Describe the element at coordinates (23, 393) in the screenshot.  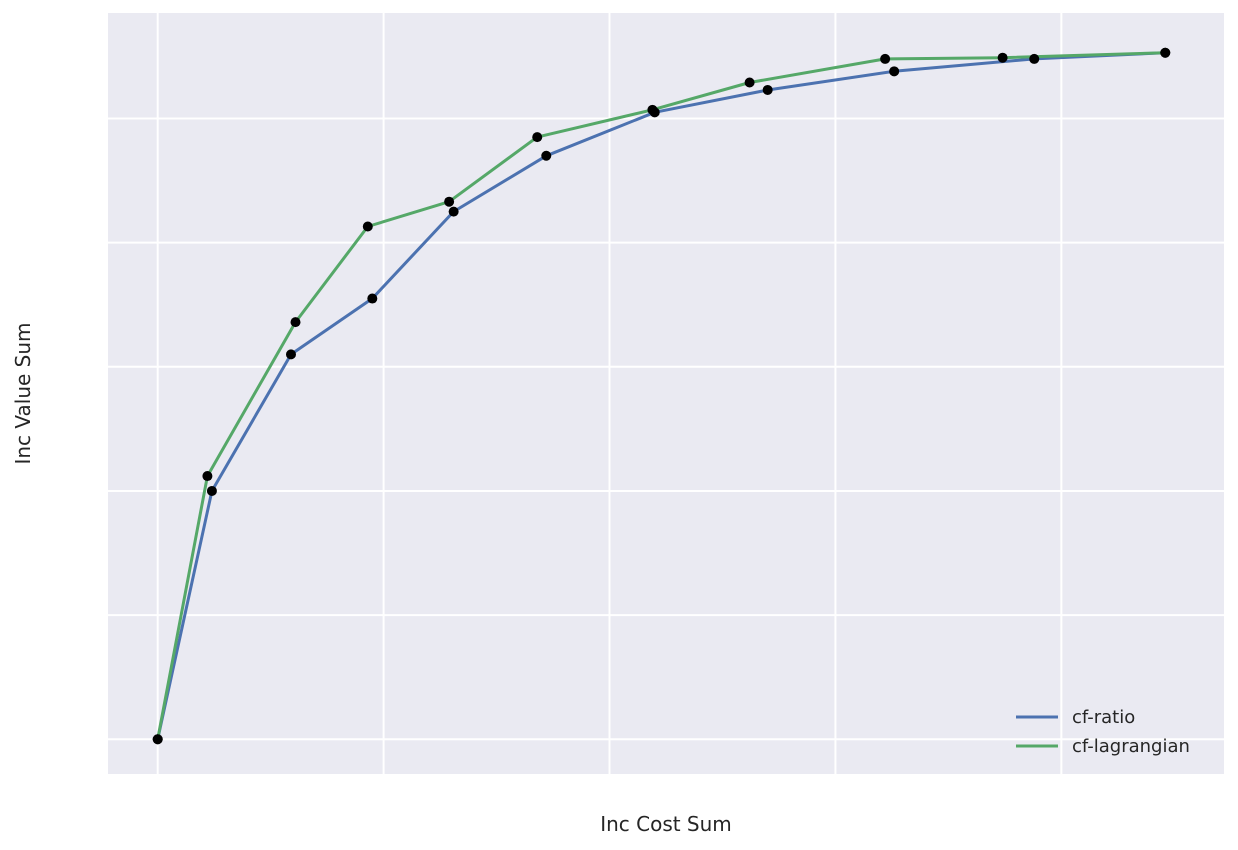
I see `y-axis-label: Inc Value Sum` at that location.